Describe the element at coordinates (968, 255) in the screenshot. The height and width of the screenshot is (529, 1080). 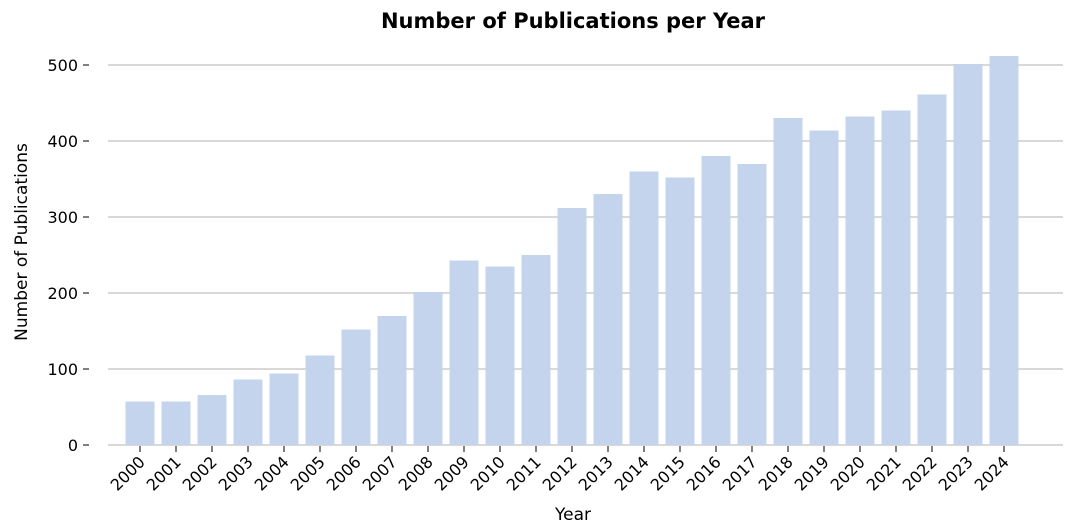
I see `bar-2023` at that location.